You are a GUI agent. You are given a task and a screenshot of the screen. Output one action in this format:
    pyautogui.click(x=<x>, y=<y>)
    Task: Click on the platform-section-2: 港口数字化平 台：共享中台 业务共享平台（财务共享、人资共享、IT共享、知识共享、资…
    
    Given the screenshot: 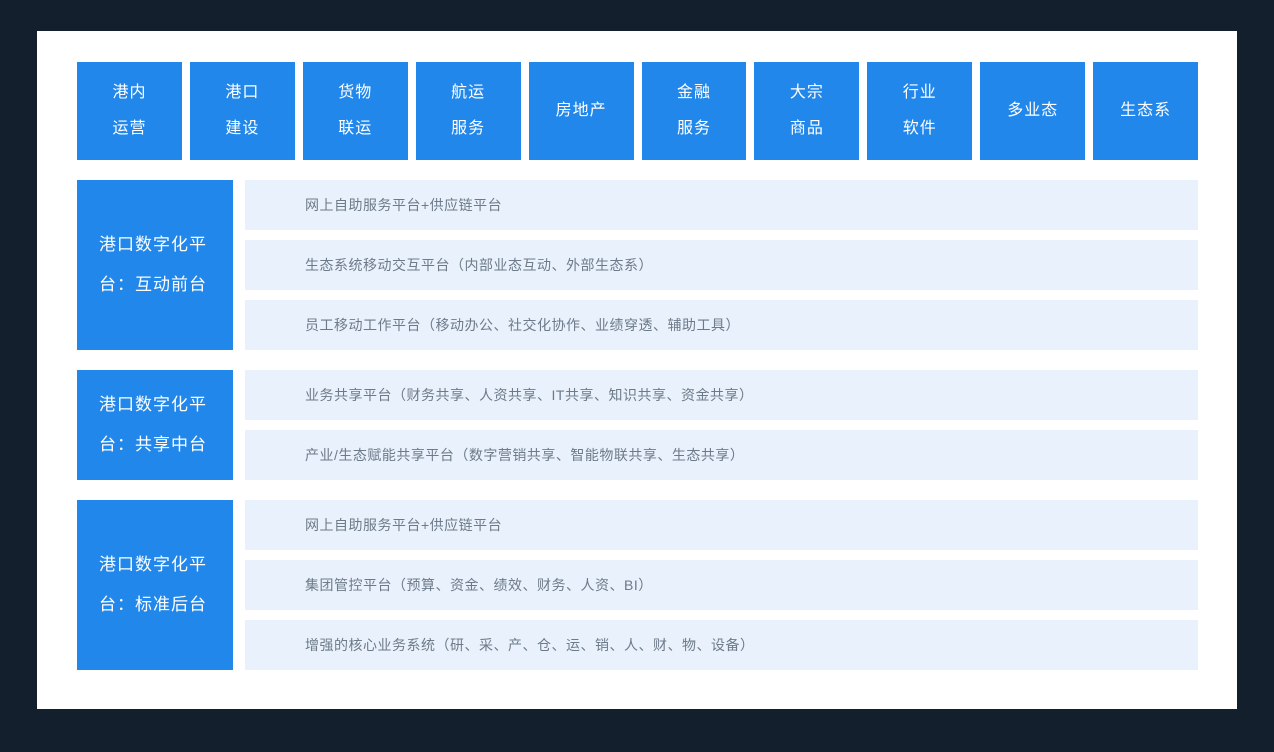 What is the action you would take?
    pyautogui.click(x=637, y=425)
    